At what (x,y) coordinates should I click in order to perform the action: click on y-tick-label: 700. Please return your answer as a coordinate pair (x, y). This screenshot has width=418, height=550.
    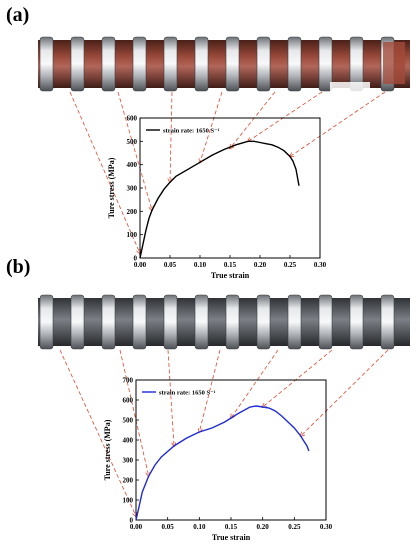
    Looking at the image, I should click on (128, 381).